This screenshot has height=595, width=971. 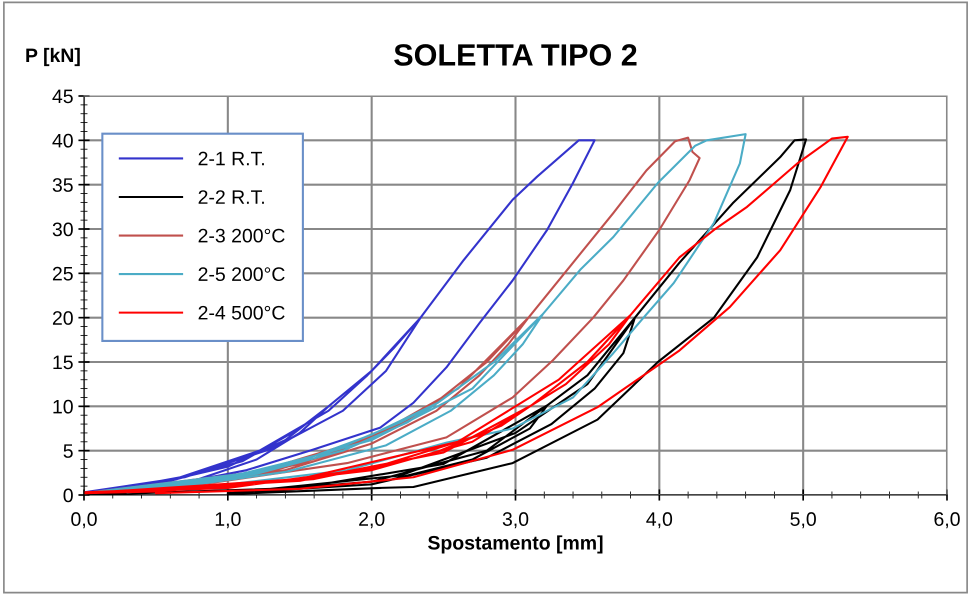 I want to click on x-tick-label: 6,0, so click(x=947, y=520).